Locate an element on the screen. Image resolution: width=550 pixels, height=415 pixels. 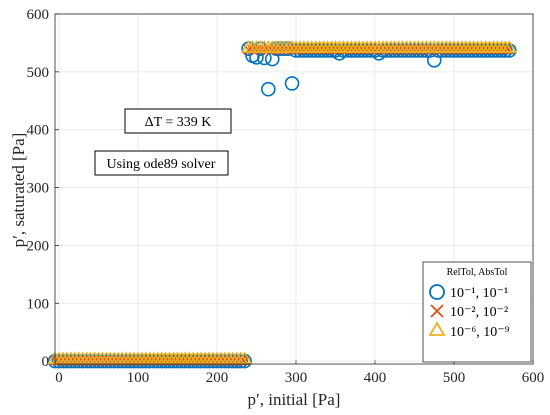
x-tick-label: 500 is located at coordinates (454, 378).